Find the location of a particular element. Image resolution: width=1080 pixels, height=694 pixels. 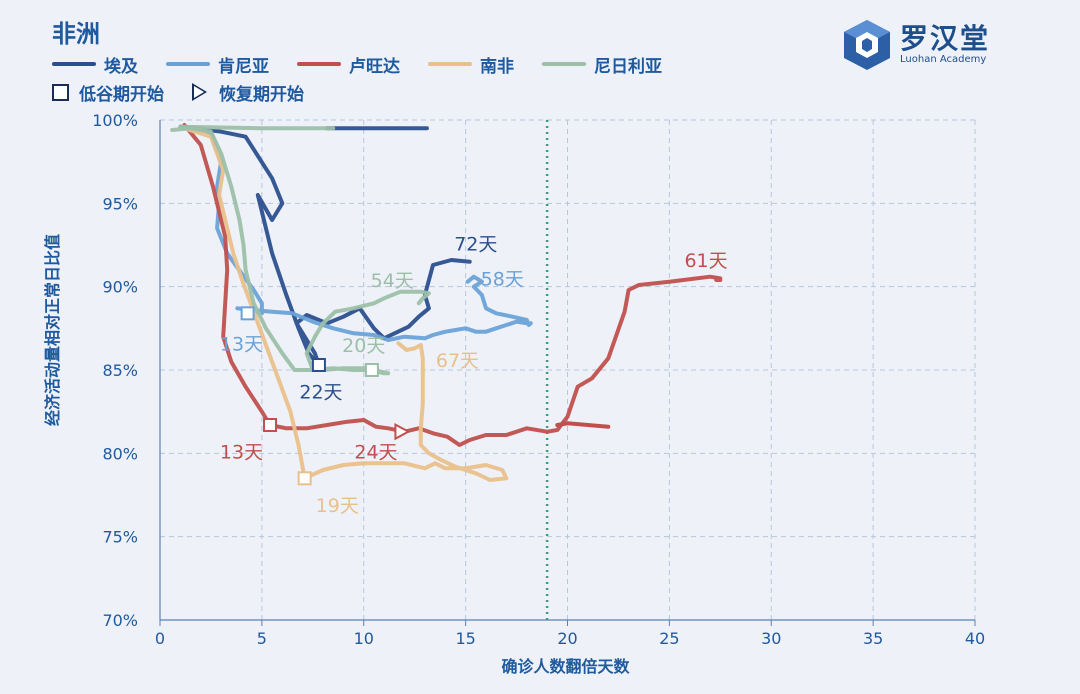

y-tick-label: 90% is located at coordinates (120, 287).